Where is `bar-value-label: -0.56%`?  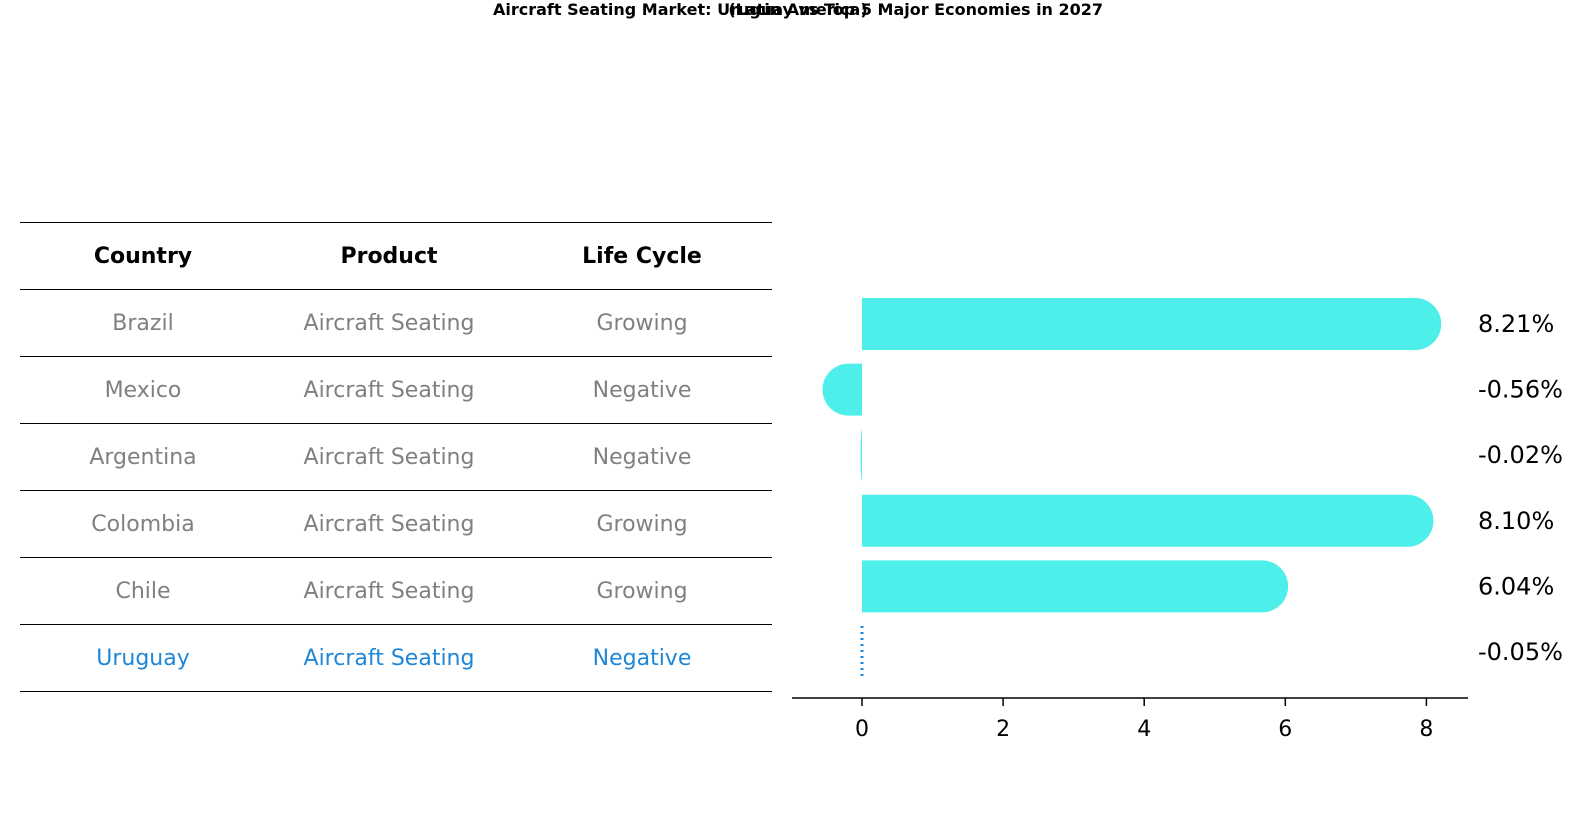 bar-value-label: -0.56% is located at coordinates (1520, 390).